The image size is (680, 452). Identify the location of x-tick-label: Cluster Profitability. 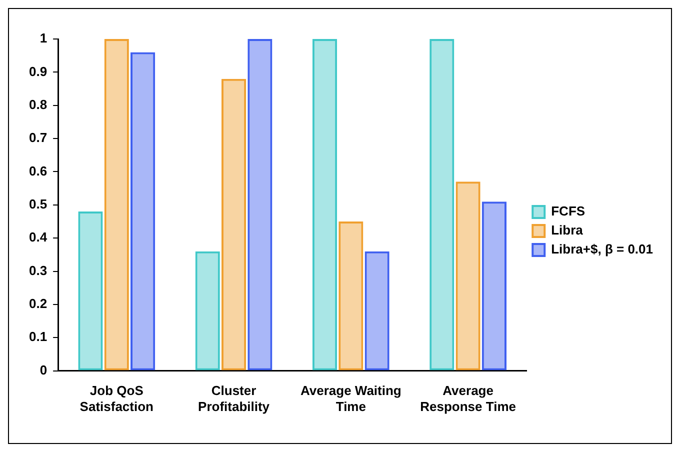
(234, 398).